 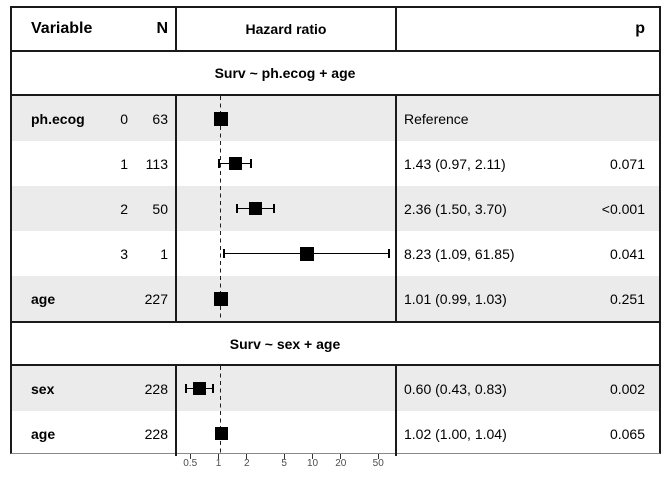 What do you see at coordinates (378, 463) in the screenshot?
I see `axis-tick-label: 50` at bounding box center [378, 463].